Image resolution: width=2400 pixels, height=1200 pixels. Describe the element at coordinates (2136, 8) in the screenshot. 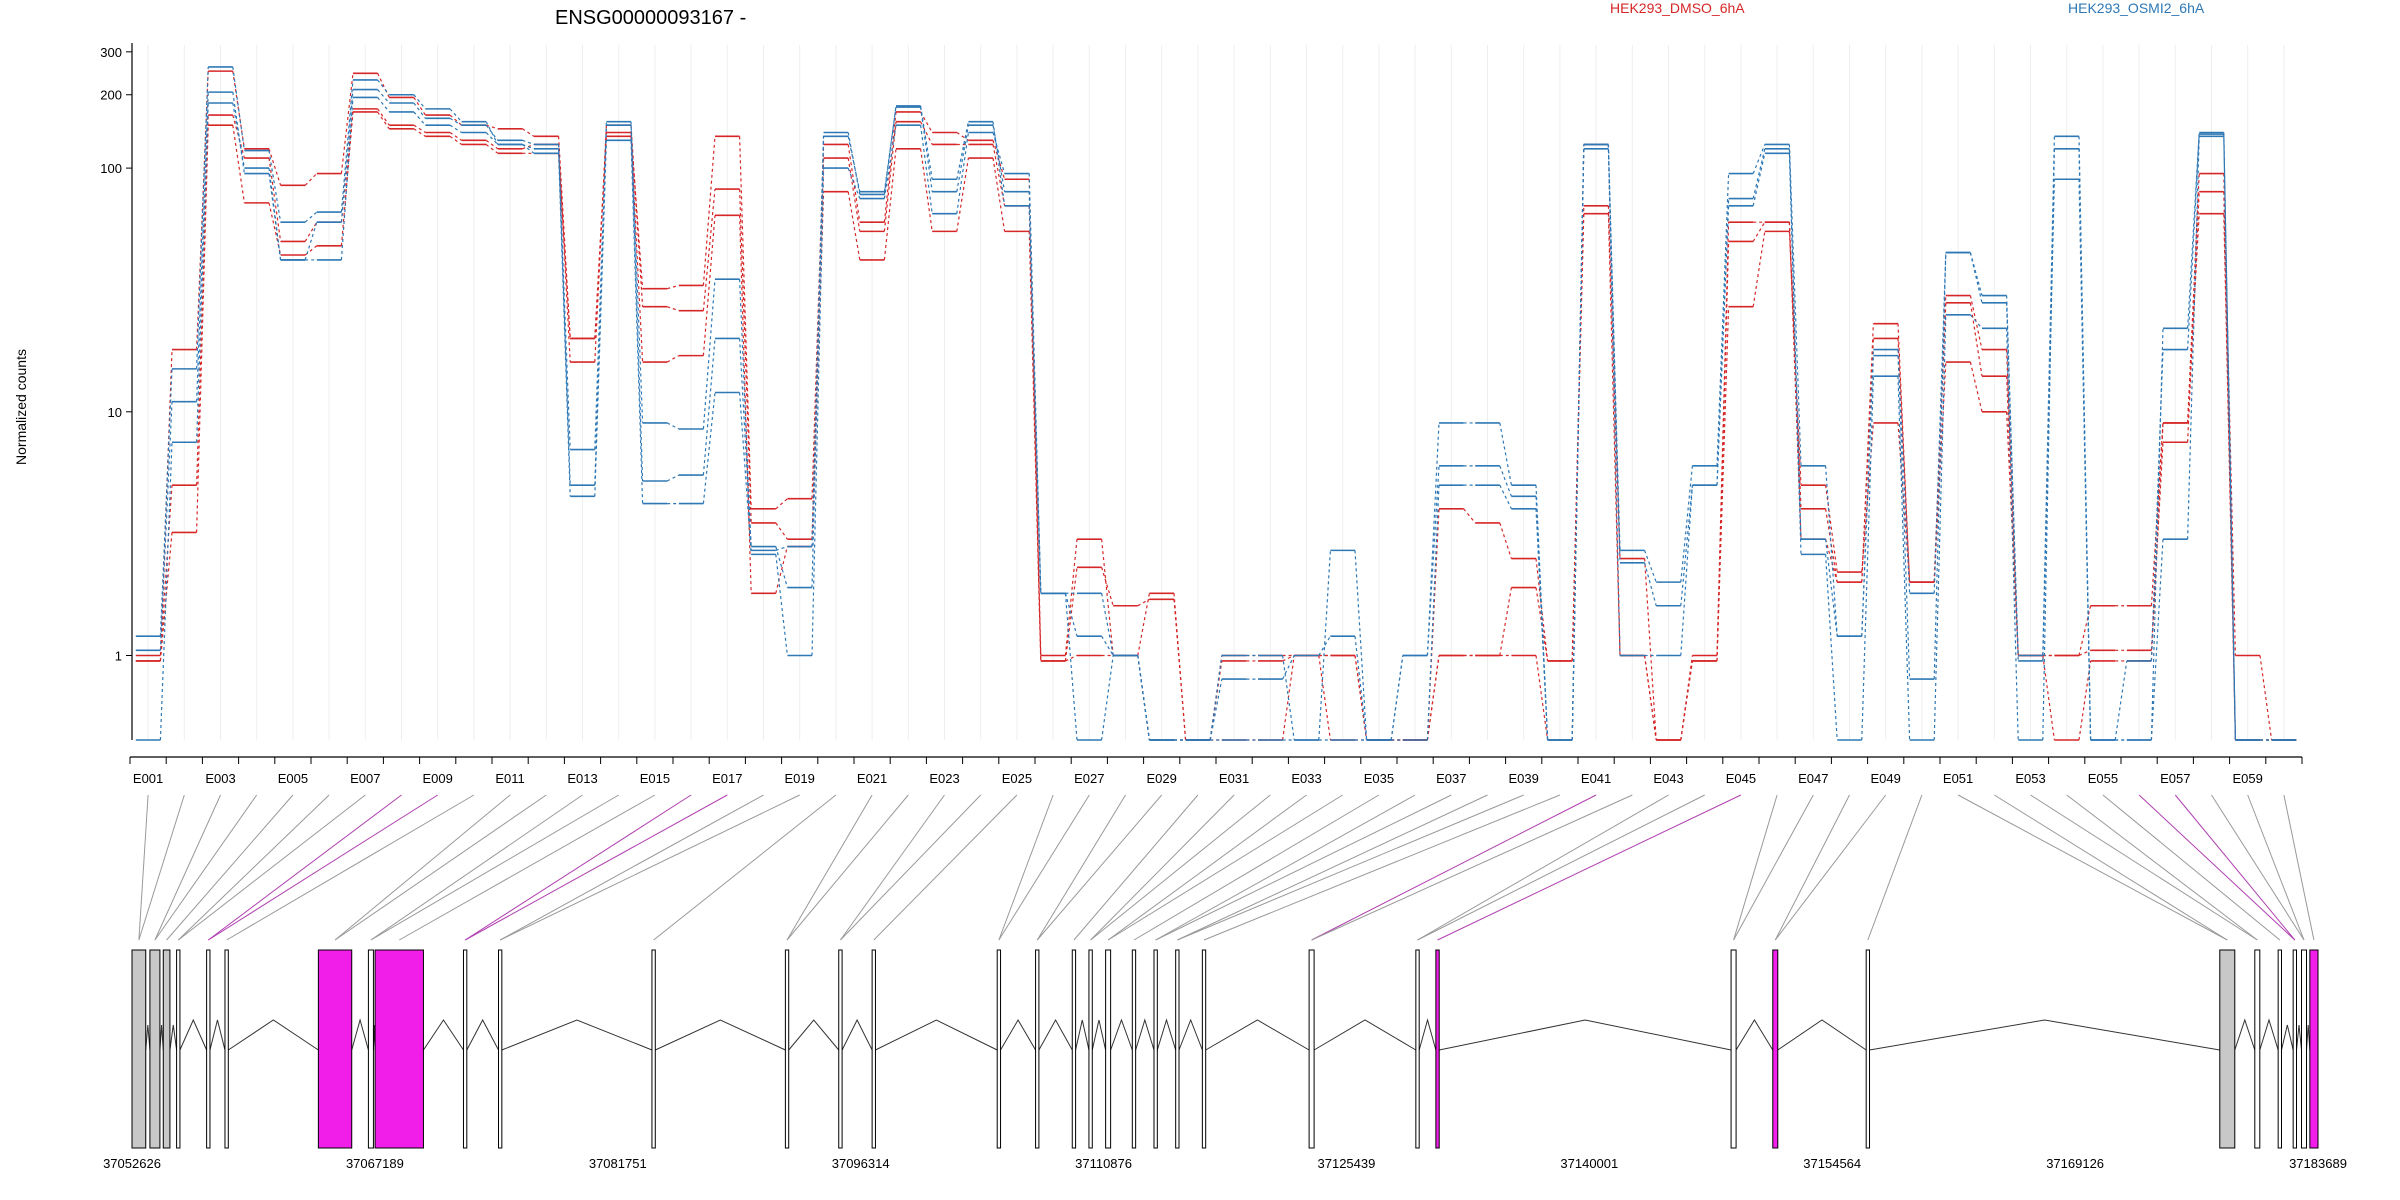

I see `legend-entry-osmi: HEK293_OSMI2_6hA` at that location.